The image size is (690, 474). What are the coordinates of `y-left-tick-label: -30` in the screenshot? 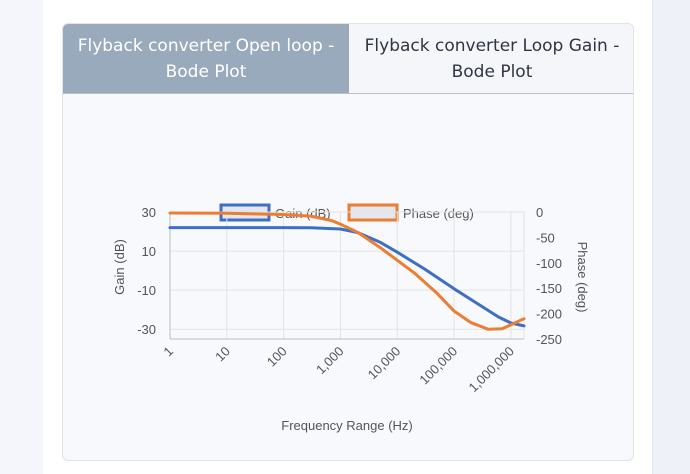 It's located at (146, 329).